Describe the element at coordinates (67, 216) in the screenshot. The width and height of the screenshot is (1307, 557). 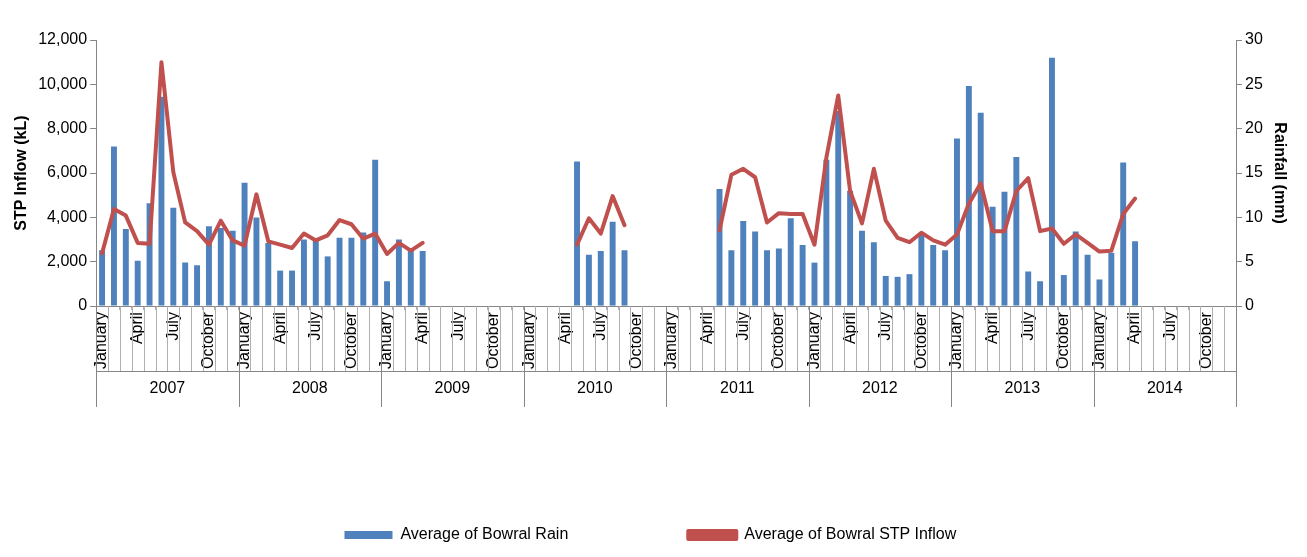
I see `y-tick-label: 4,000` at that location.